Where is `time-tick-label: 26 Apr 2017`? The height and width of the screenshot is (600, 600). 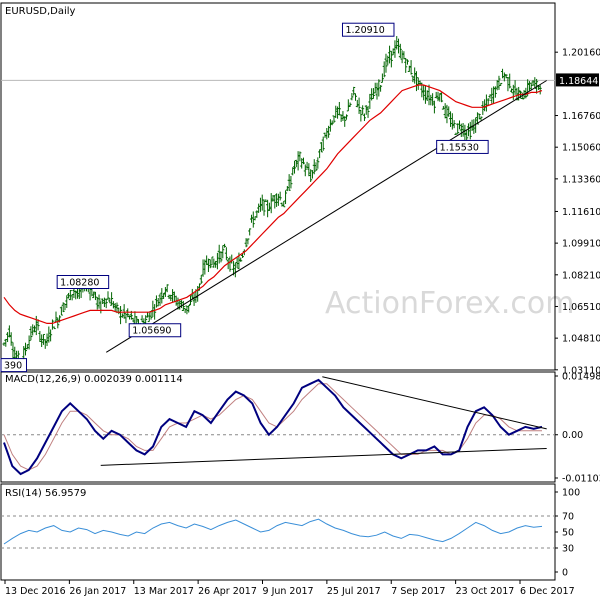
time-tick-label: 26 Apr 2017 is located at coordinates (227, 591).